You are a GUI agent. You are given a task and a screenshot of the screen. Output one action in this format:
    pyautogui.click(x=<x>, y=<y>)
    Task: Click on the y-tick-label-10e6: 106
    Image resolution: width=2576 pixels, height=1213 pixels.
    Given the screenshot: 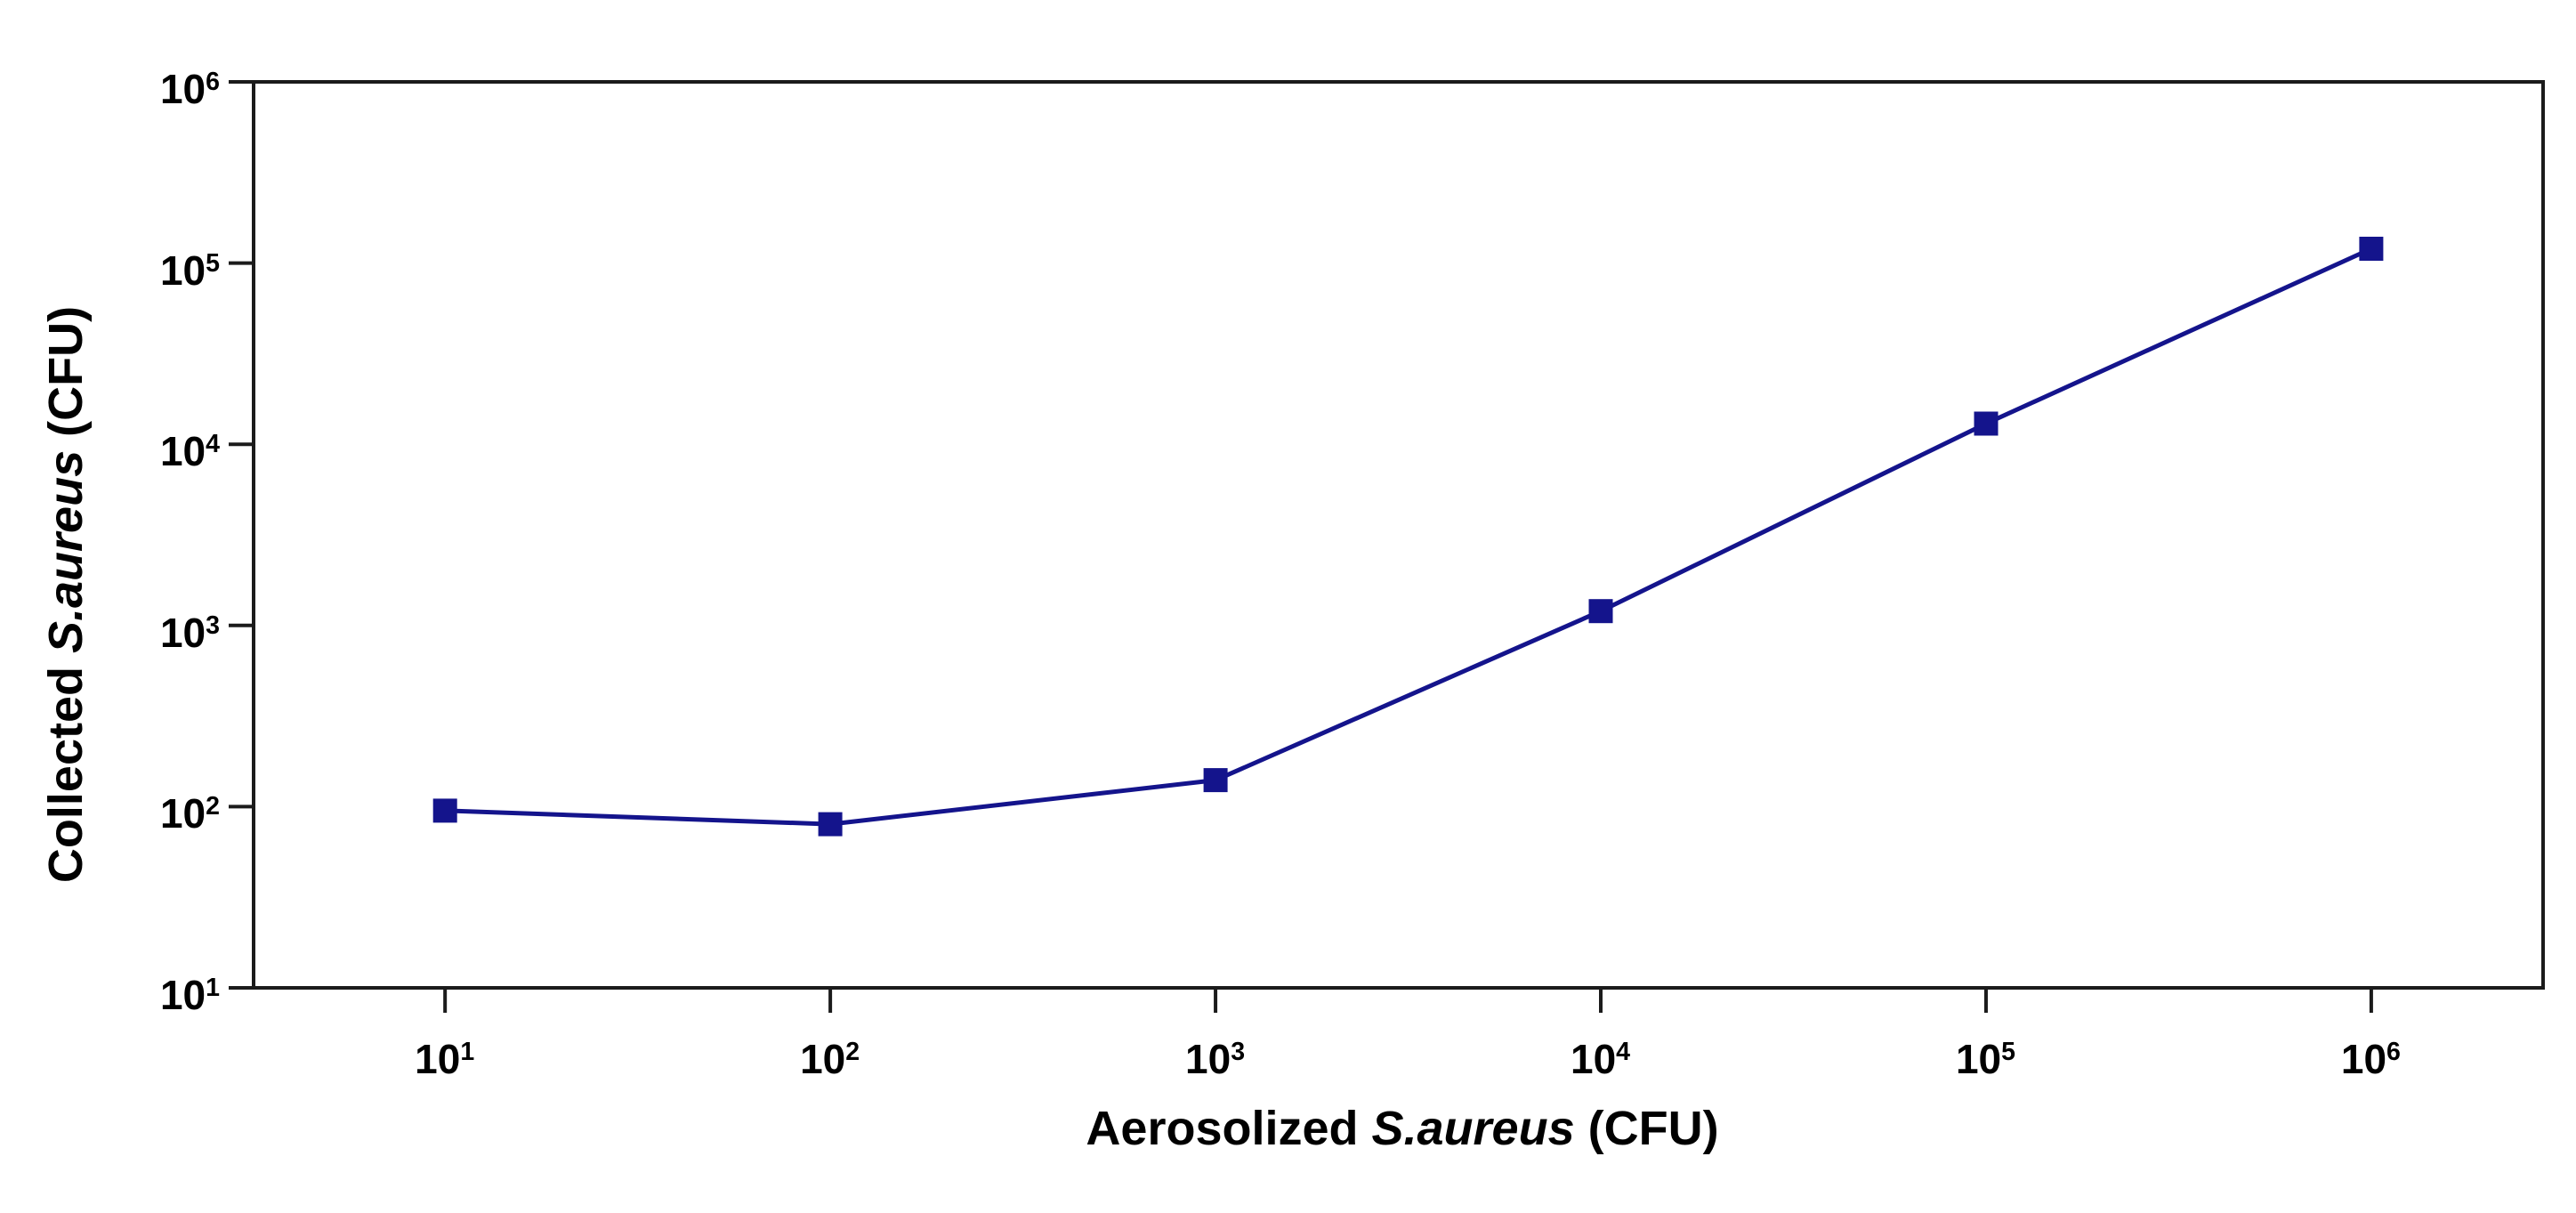 What is the action you would take?
    pyautogui.click(x=123, y=82)
    